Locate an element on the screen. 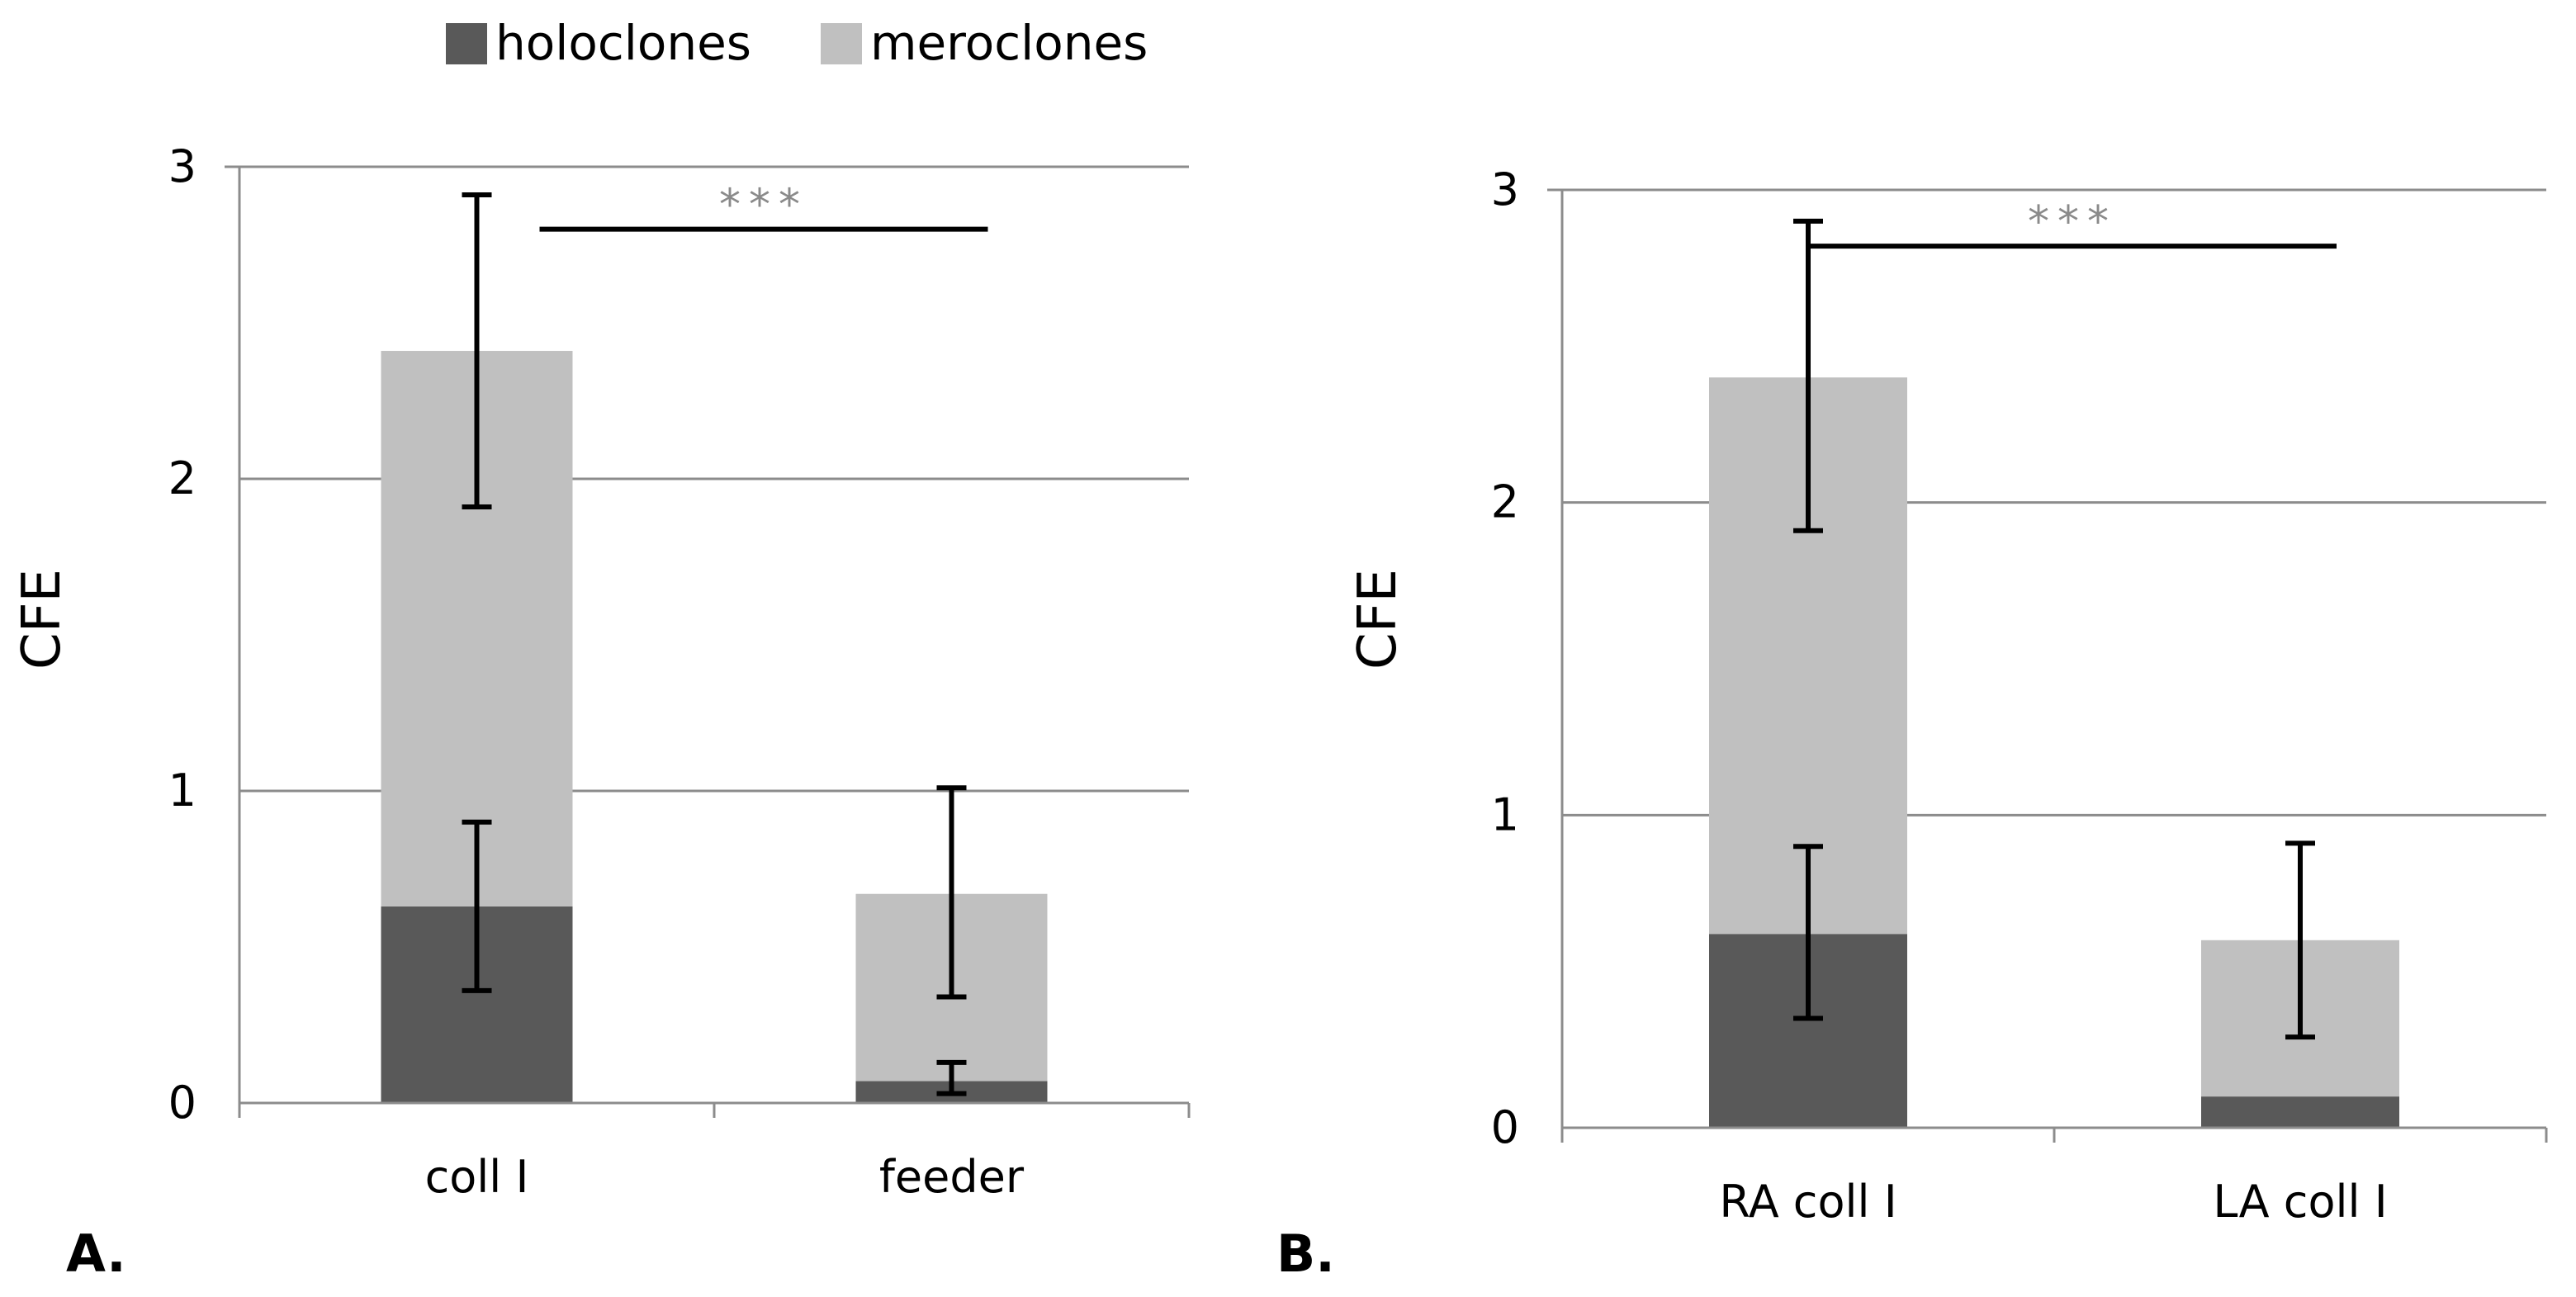 The image size is (2576, 1297). panel-label: A. is located at coordinates (96, 1254).